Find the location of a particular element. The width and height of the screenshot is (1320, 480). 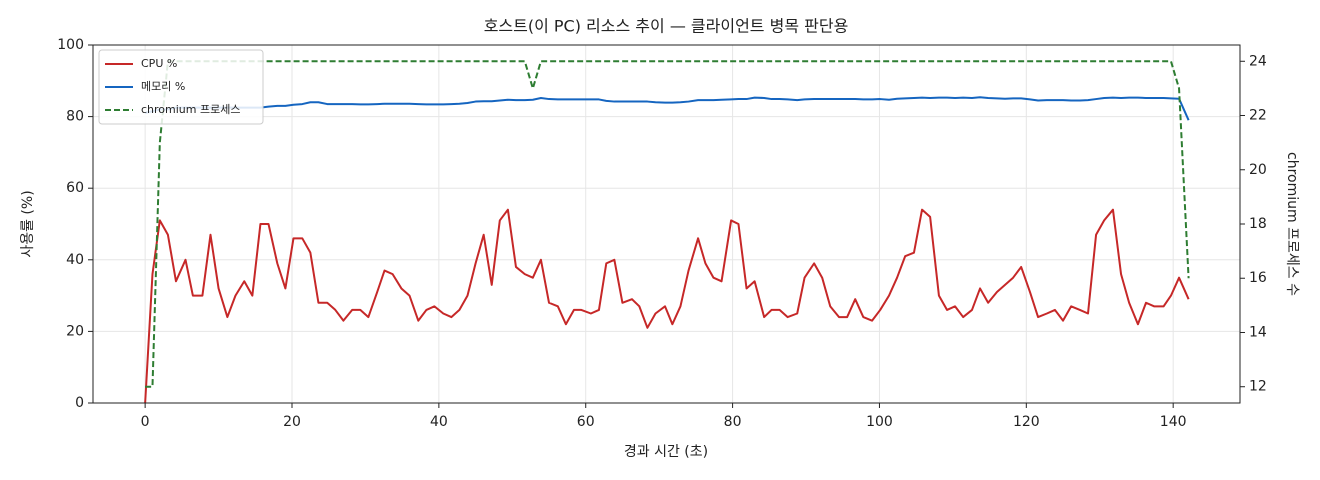

x-tick-label: 40 is located at coordinates (439, 422).